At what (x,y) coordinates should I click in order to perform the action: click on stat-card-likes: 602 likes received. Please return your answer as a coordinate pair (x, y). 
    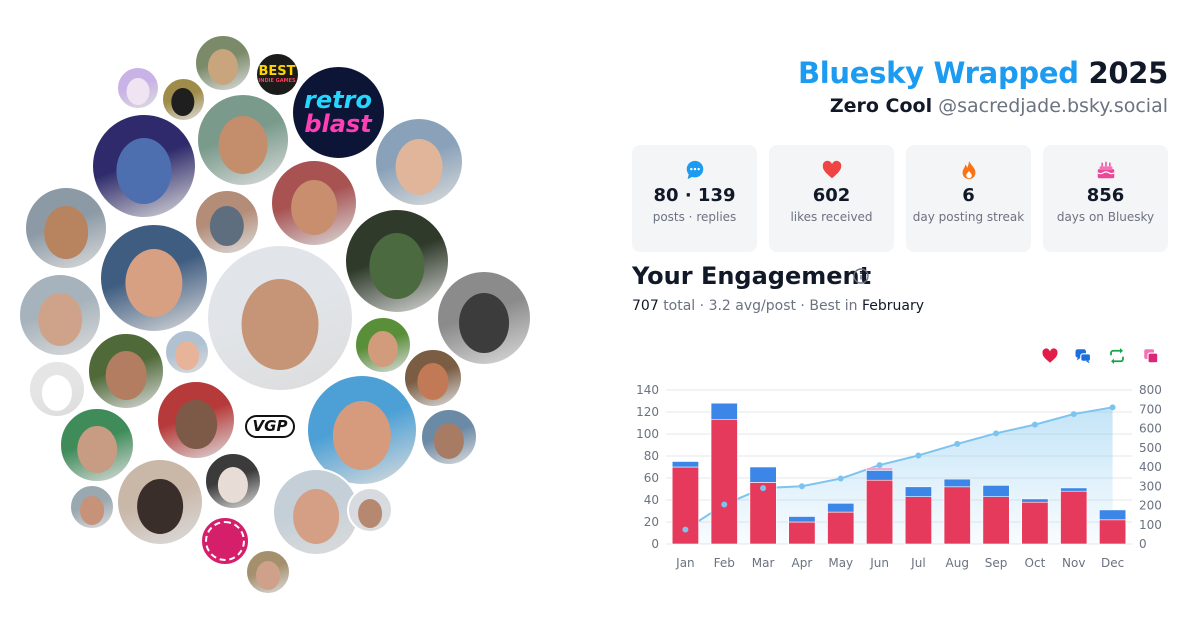
    Looking at the image, I should click on (831, 198).